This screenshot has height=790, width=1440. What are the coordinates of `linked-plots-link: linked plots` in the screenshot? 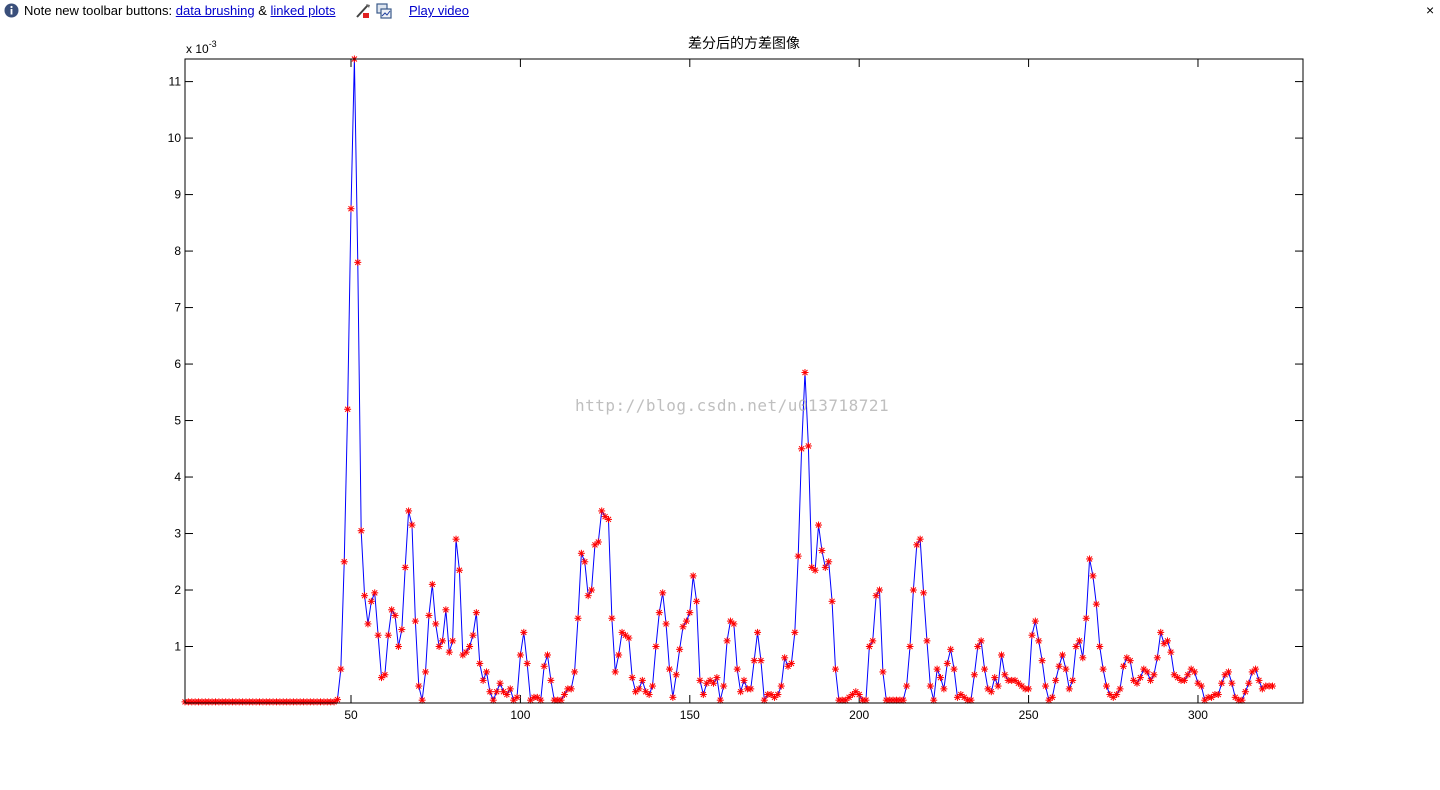 It's located at (303, 10).